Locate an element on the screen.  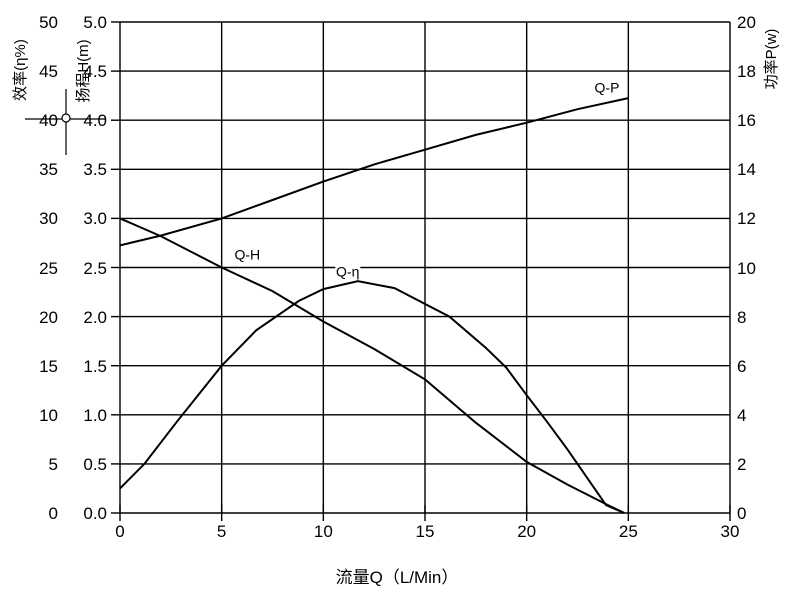
flow-axis-label: 流量Q（L/Min） is located at coordinates (397, 577).